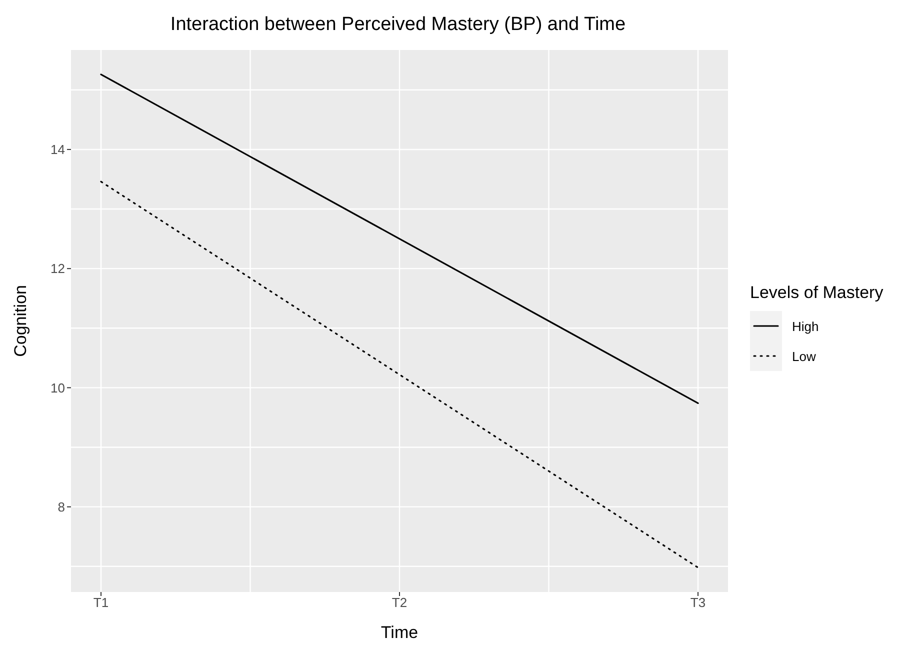  What do you see at coordinates (400, 602) in the screenshot?
I see `x-tick-label: T2` at bounding box center [400, 602].